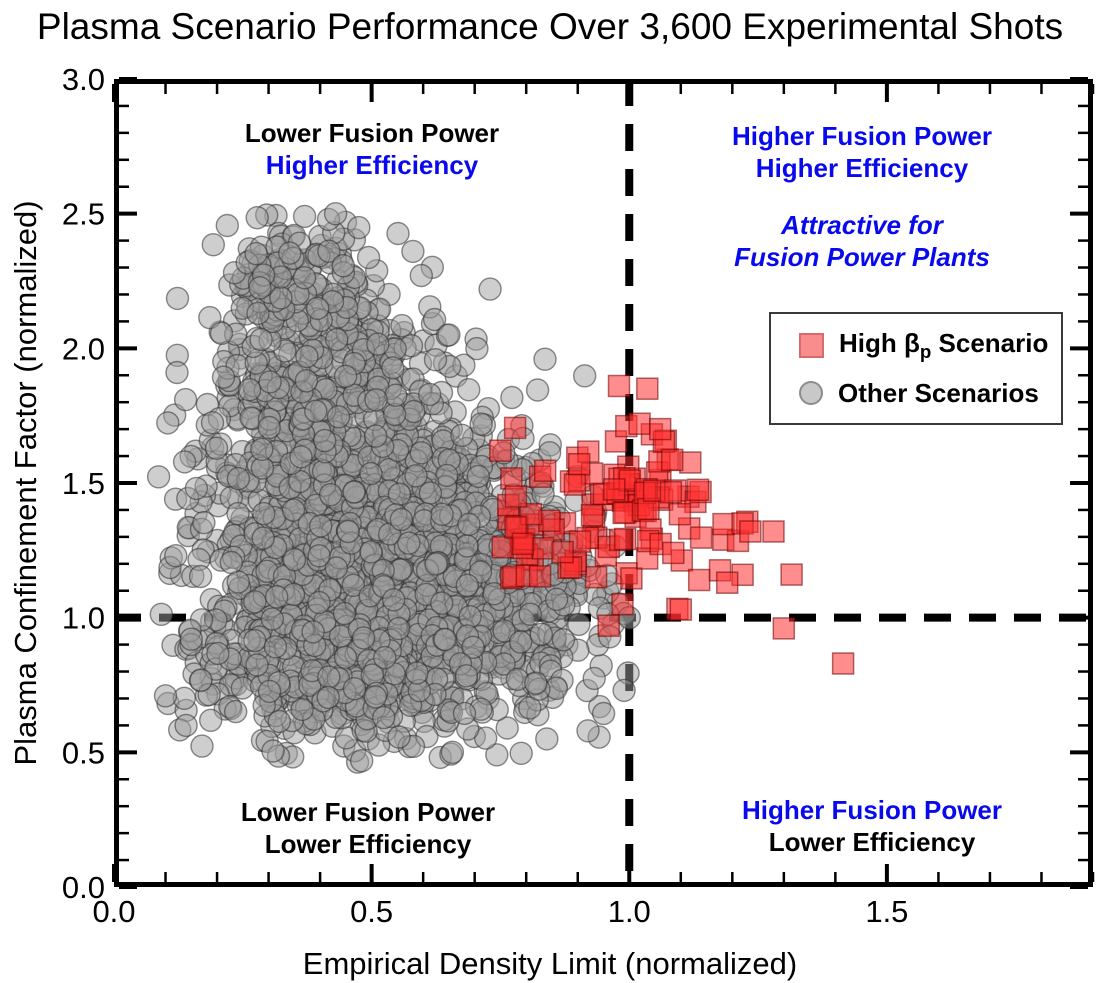 The image size is (1100, 983). I want to click on quadrant-note: Attractive for Fusion Power Plants, so click(862, 241).